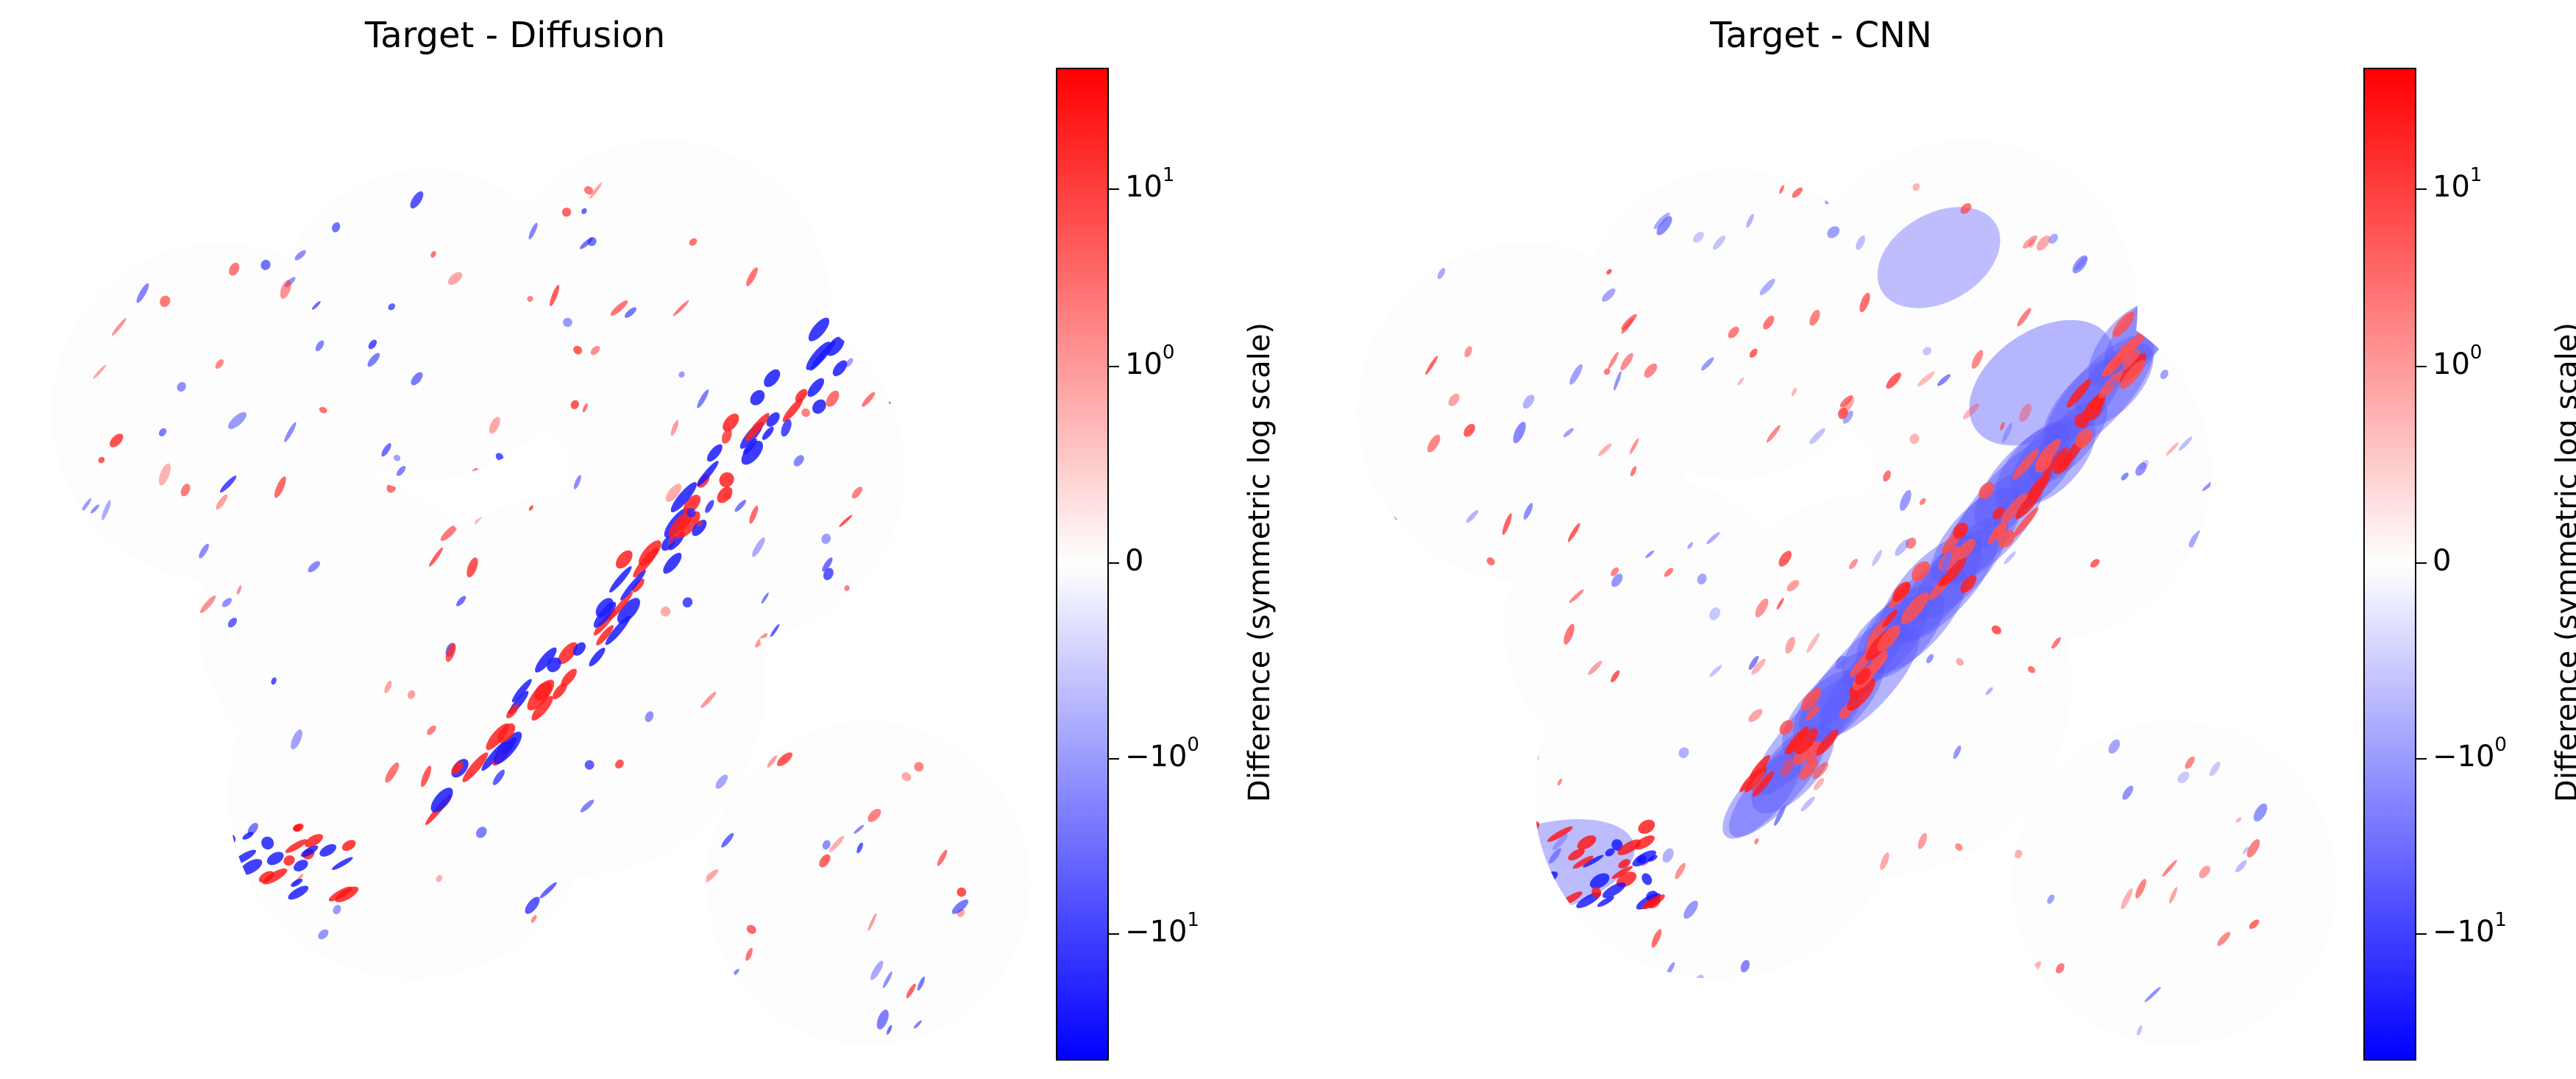 The image size is (2576, 1079). I want to click on colorbar-diffusion, so click(1082, 564).